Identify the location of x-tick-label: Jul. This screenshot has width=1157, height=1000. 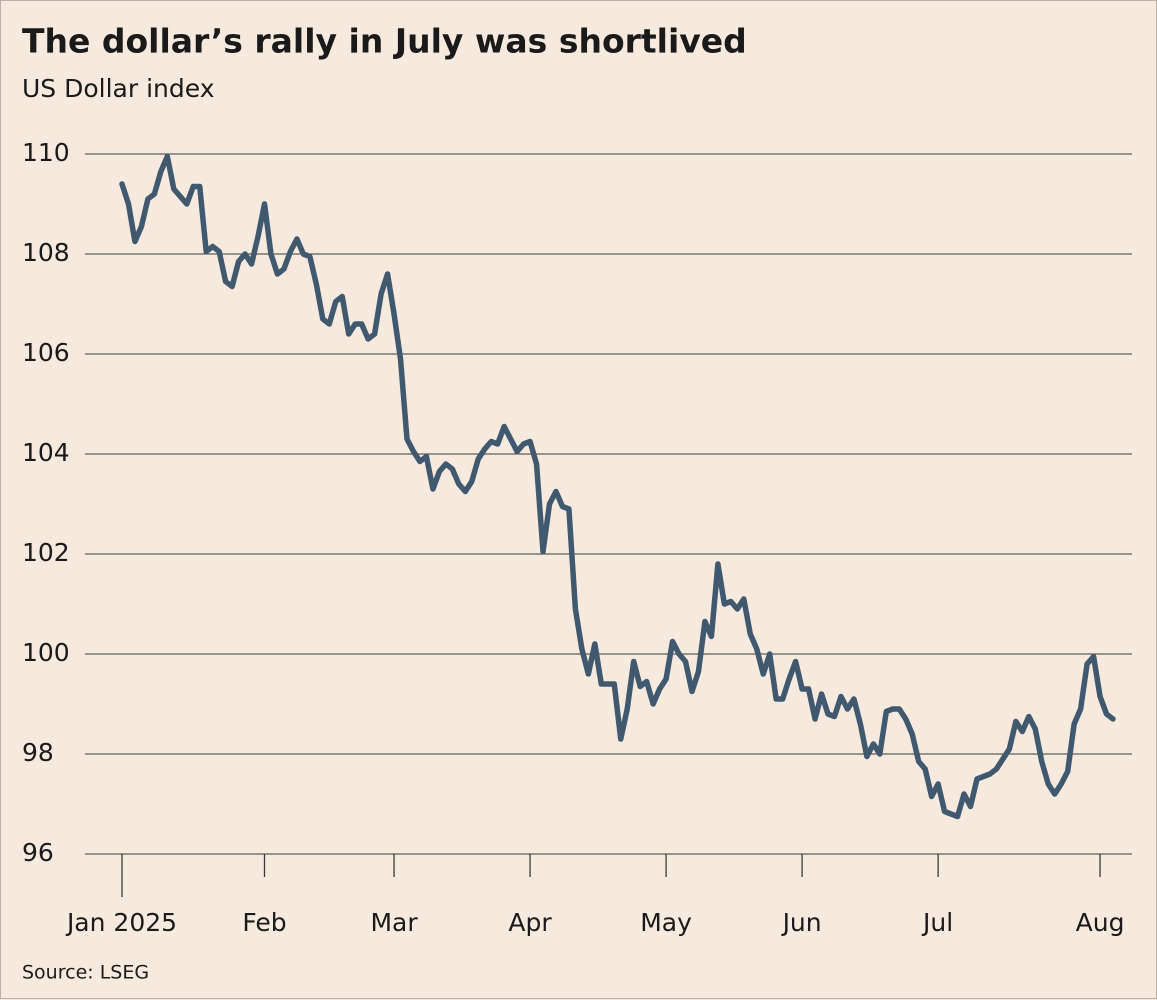
(937, 922).